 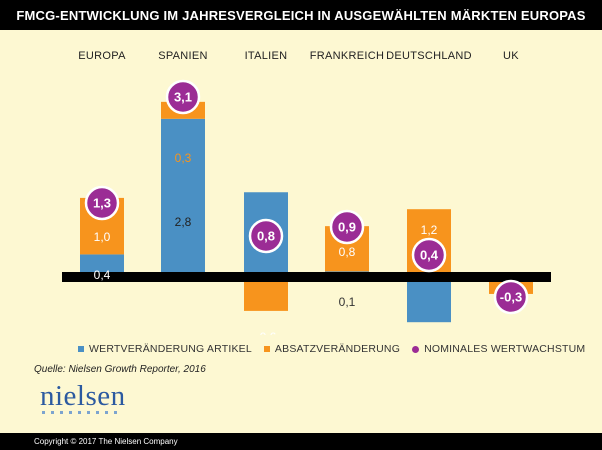 What do you see at coordinates (102, 56) in the screenshot?
I see `category-label: EUROPA` at bounding box center [102, 56].